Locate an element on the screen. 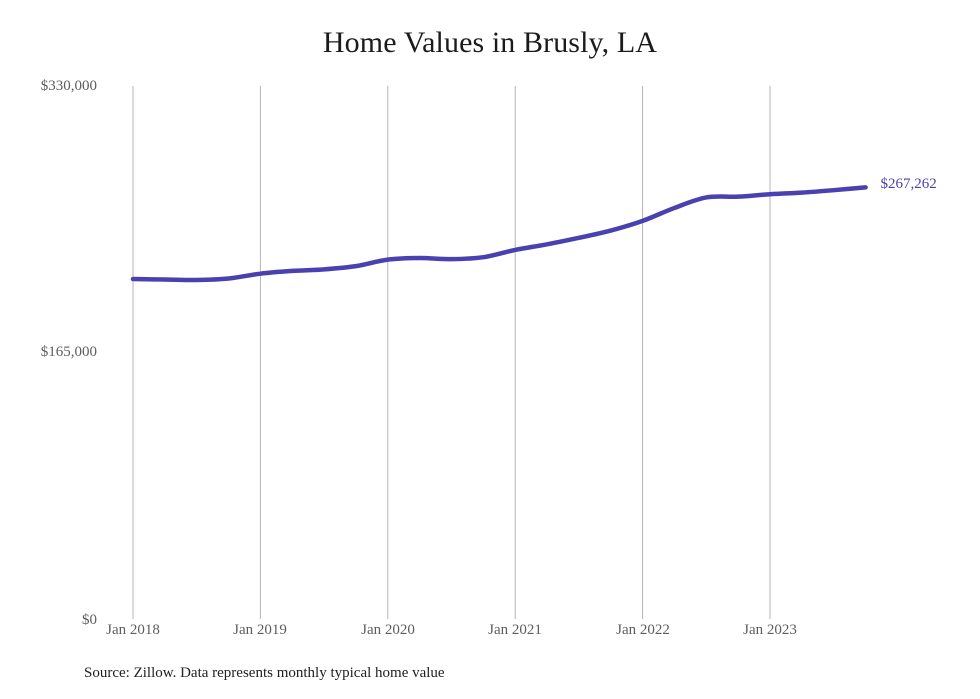 The image size is (980, 699). y-axis-tick-label-165000: $165,000 is located at coordinates (68, 352).